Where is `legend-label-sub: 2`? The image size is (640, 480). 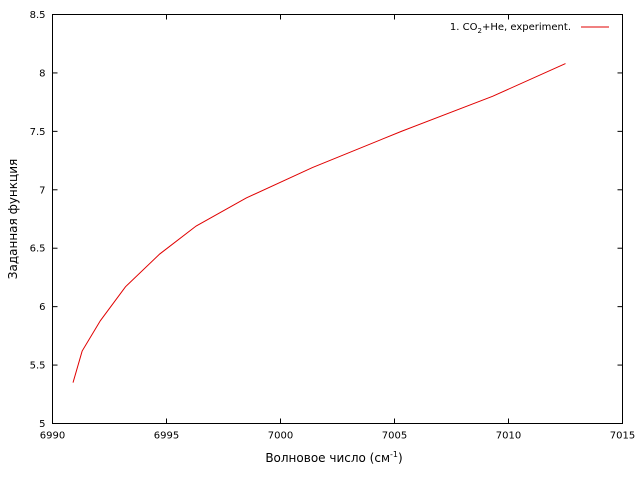 legend-label-sub: 2 is located at coordinates (480, 31).